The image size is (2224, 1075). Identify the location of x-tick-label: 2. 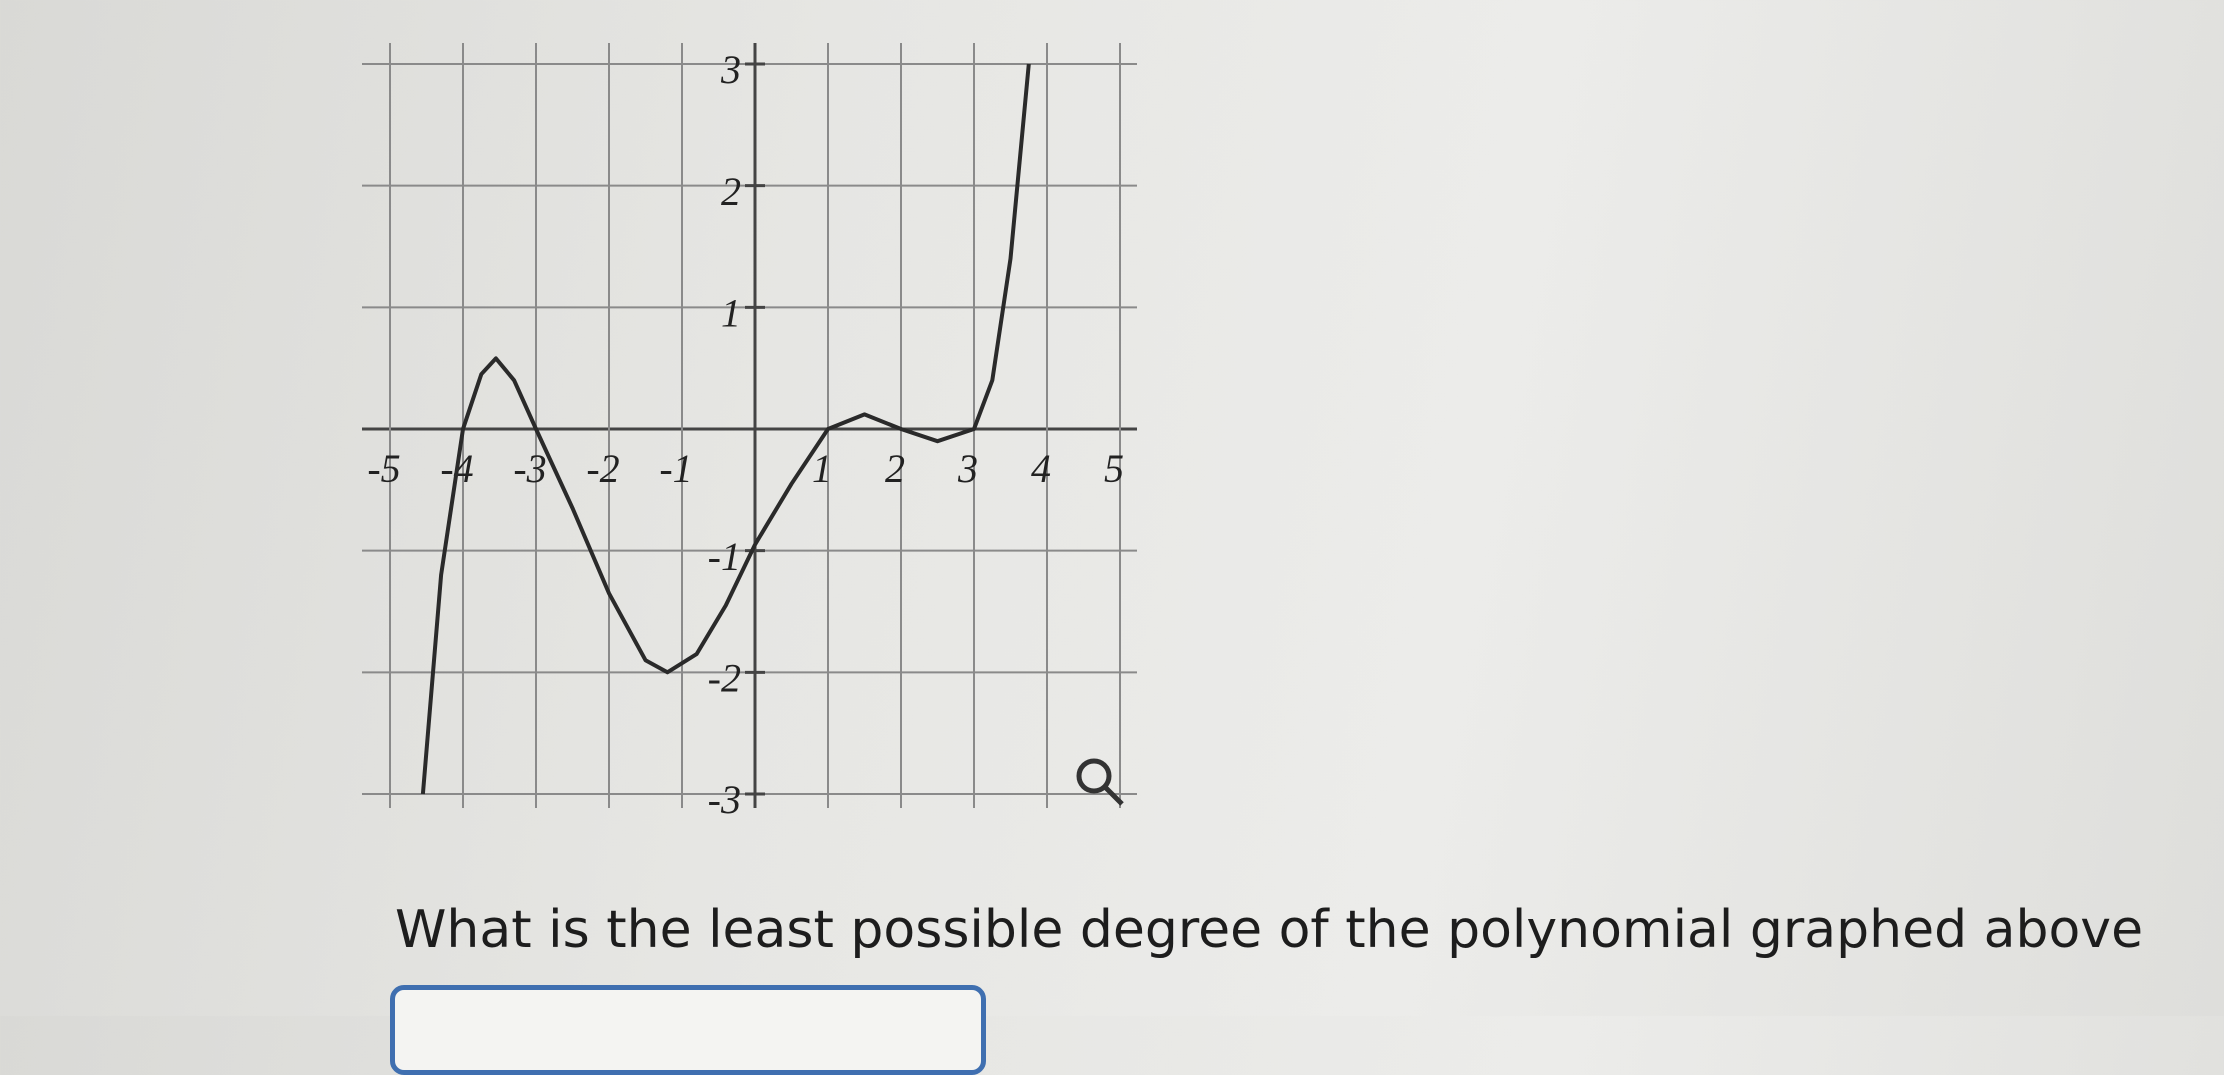
(895, 468).